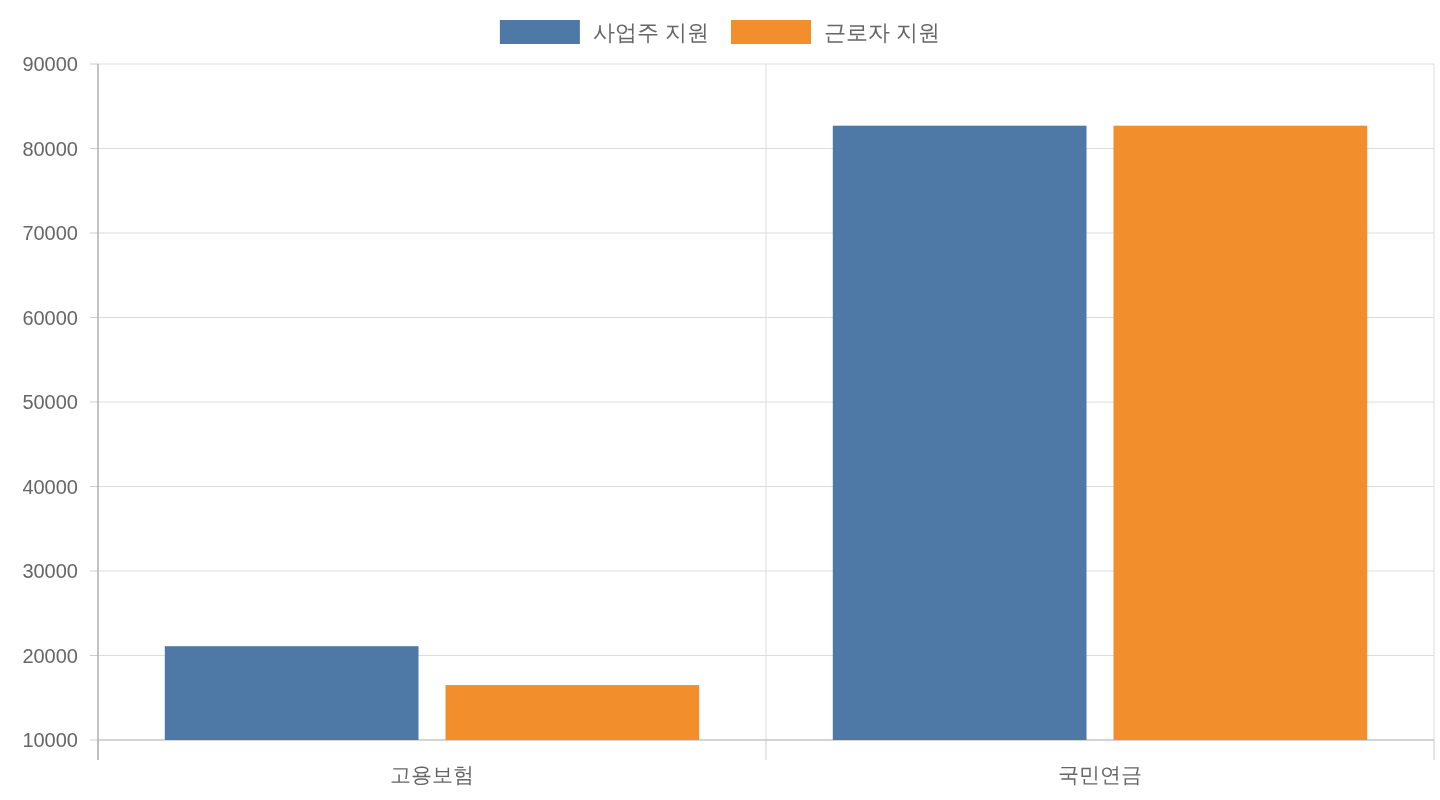 The height and width of the screenshot is (800, 1440). I want to click on y-tick-label: 50000, so click(50, 402).